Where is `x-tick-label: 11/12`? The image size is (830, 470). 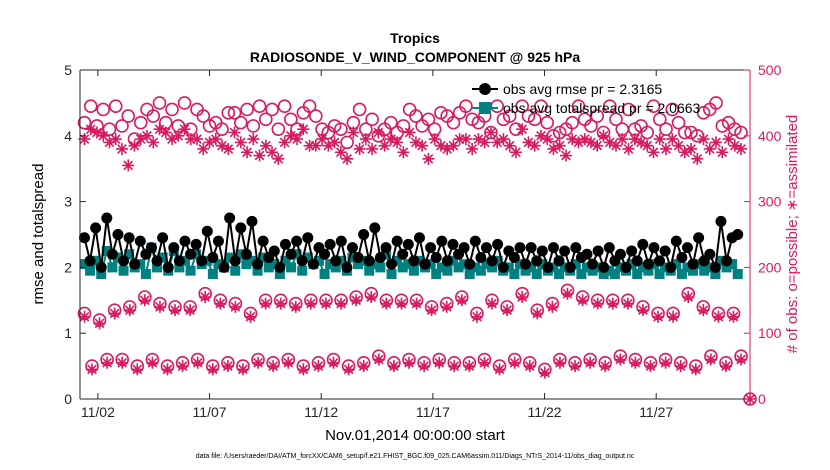
x-tick-label: 11/12 is located at coordinates (321, 412).